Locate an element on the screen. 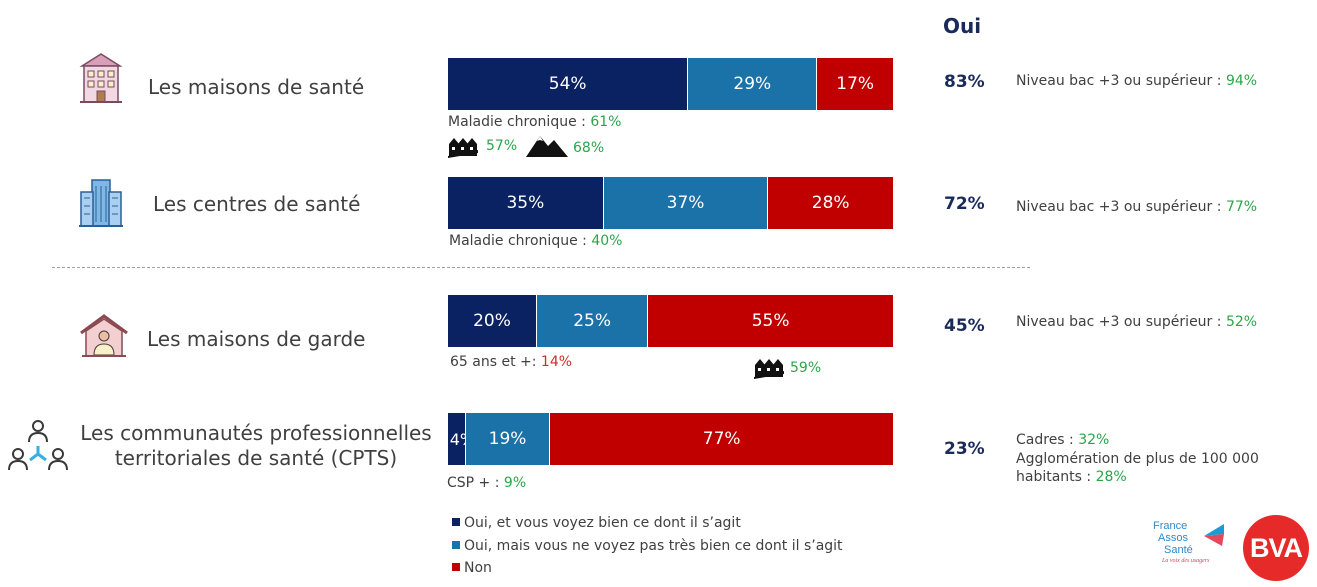  logo-line1: France is located at coordinates (1170, 526).